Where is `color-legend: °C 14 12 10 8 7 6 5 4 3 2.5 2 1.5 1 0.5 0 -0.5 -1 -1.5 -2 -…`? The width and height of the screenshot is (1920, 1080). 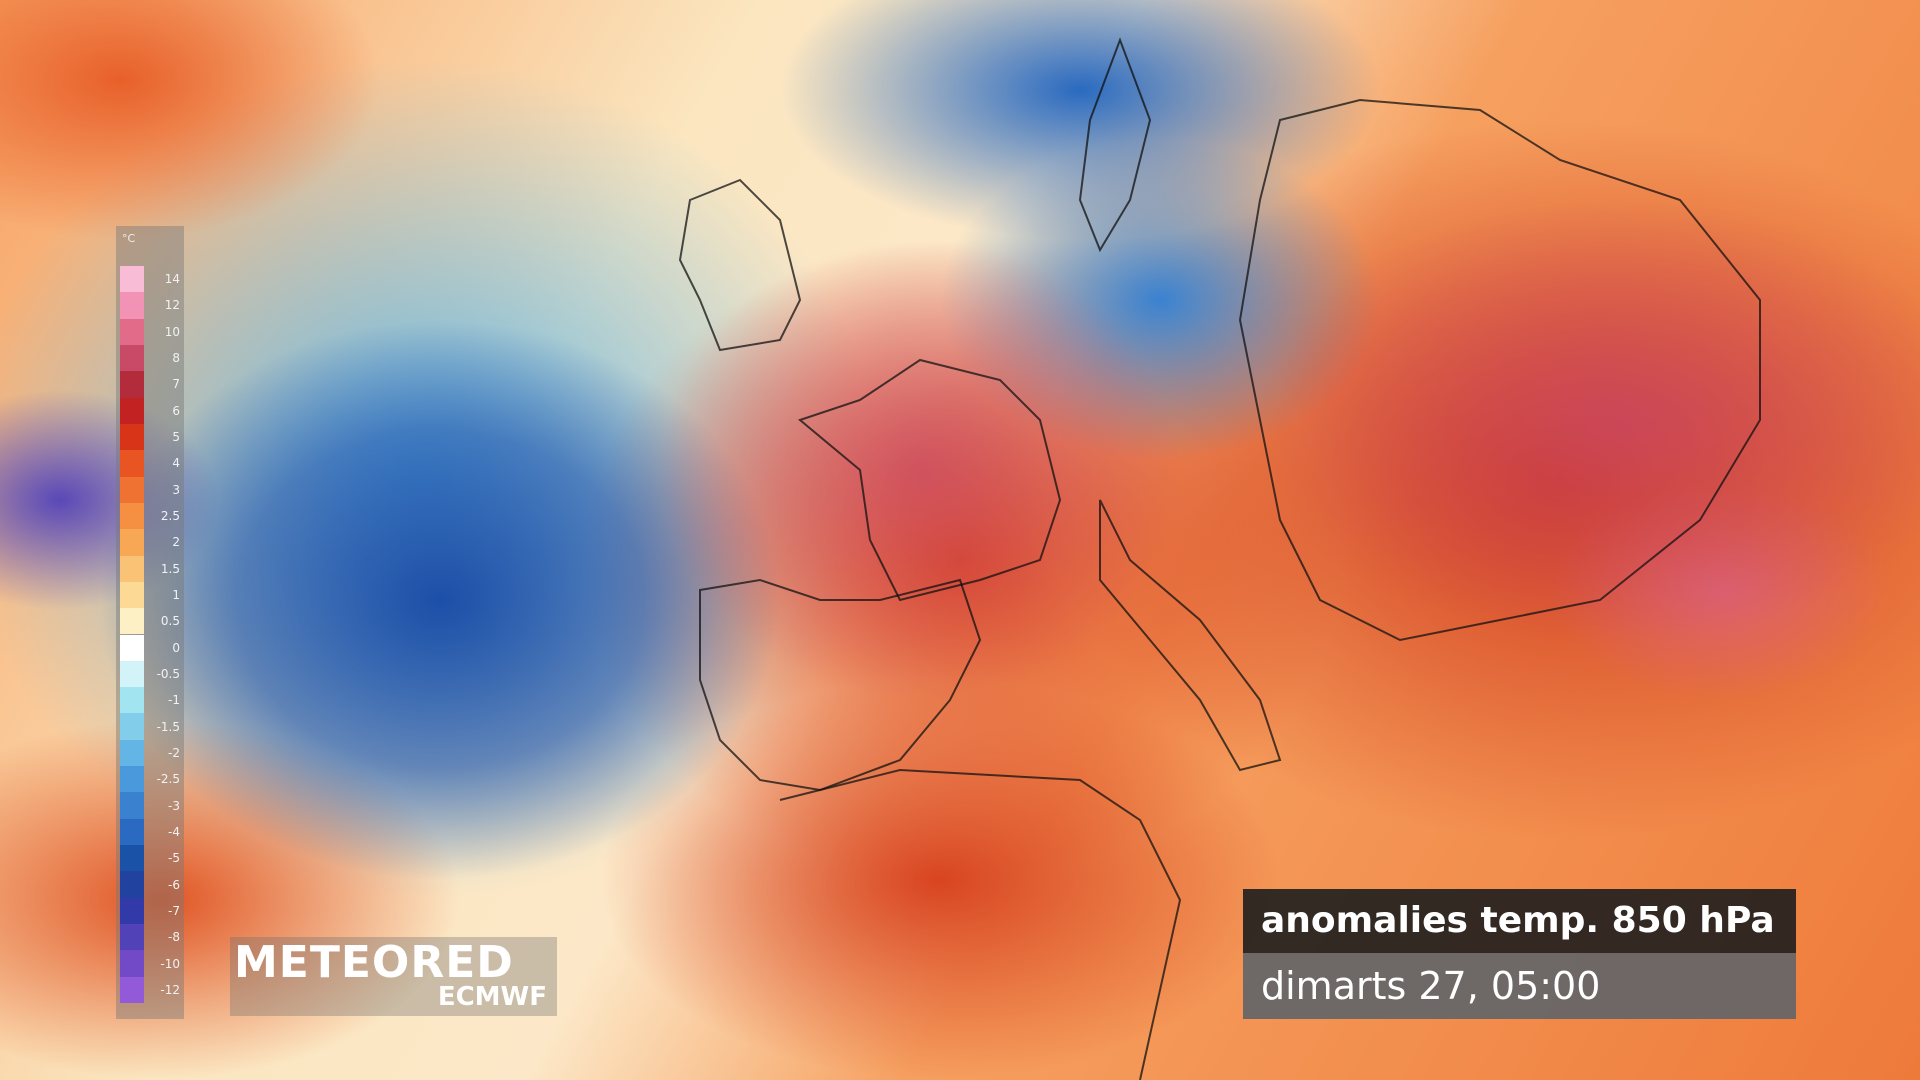 color-legend: °C 14 12 10 8 7 6 5 4 3 2.5 2 1.5 1 0.5 0 -0.5 -1 -1.5 -2 -… is located at coordinates (150, 622).